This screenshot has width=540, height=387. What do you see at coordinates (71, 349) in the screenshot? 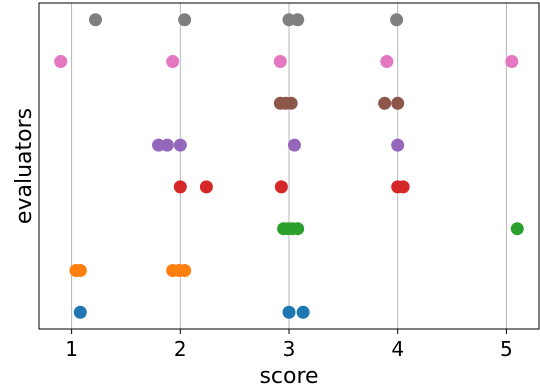
I see `x-tick-label-1: 1` at bounding box center [71, 349].